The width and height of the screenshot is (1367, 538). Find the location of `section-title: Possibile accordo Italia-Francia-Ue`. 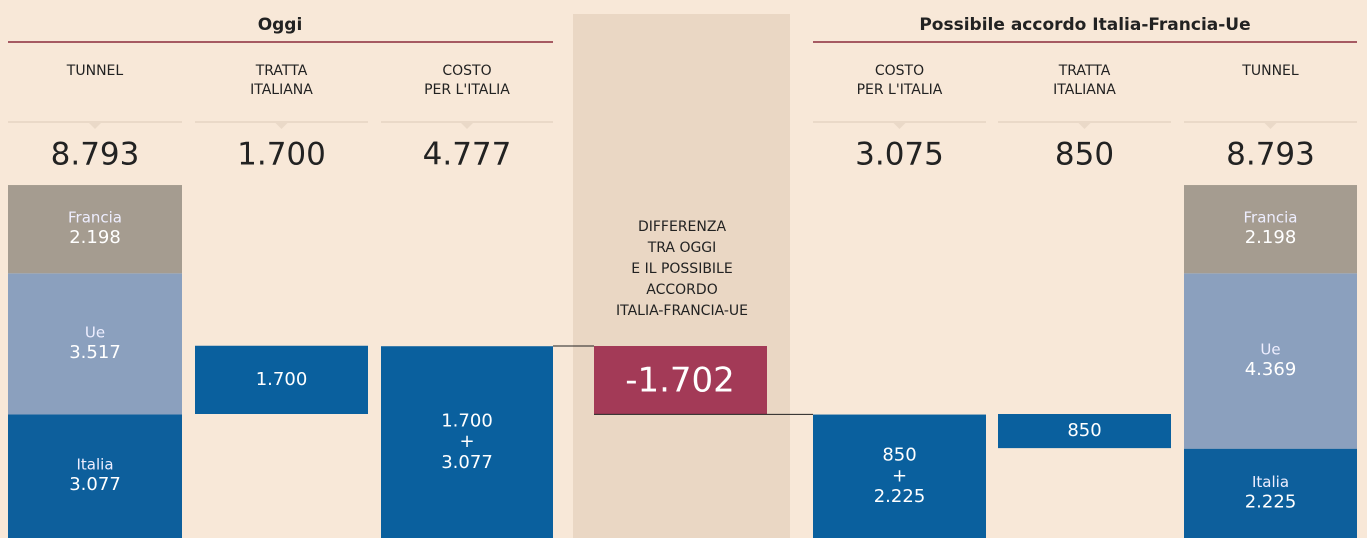

section-title: Possibile accordo Italia-Francia-Ue is located at coordinates (1084, 25).